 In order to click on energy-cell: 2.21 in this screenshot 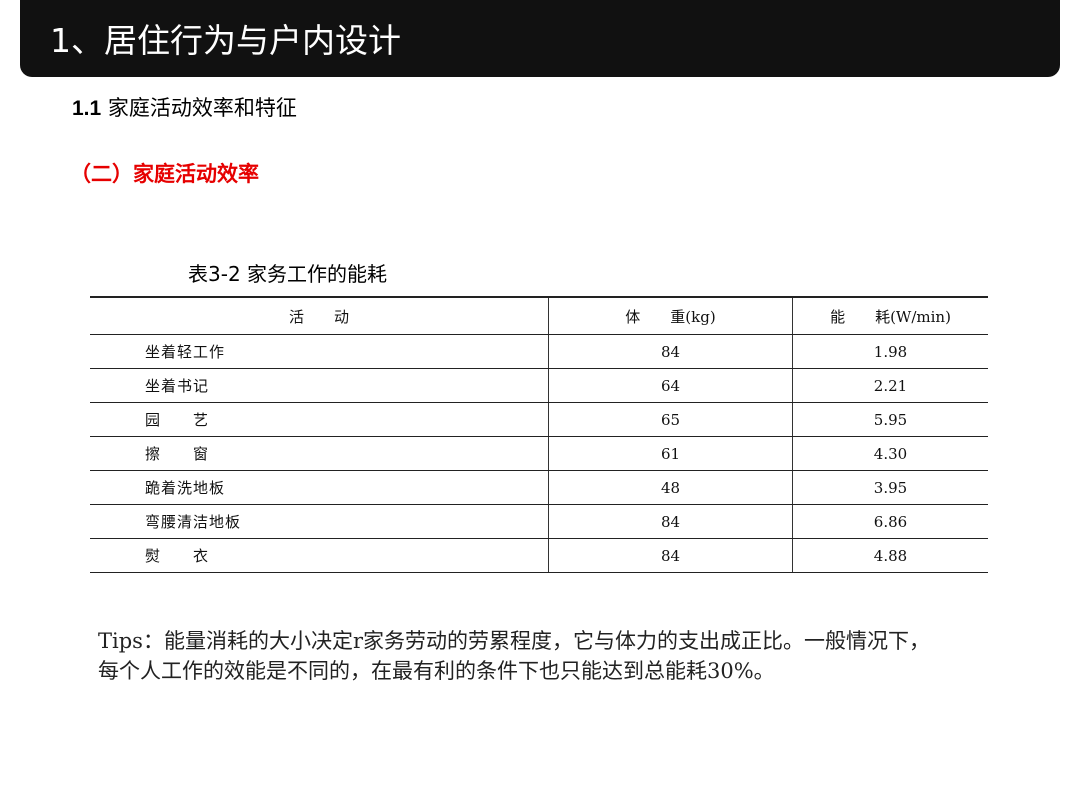, I will do `click(890, 385)`.